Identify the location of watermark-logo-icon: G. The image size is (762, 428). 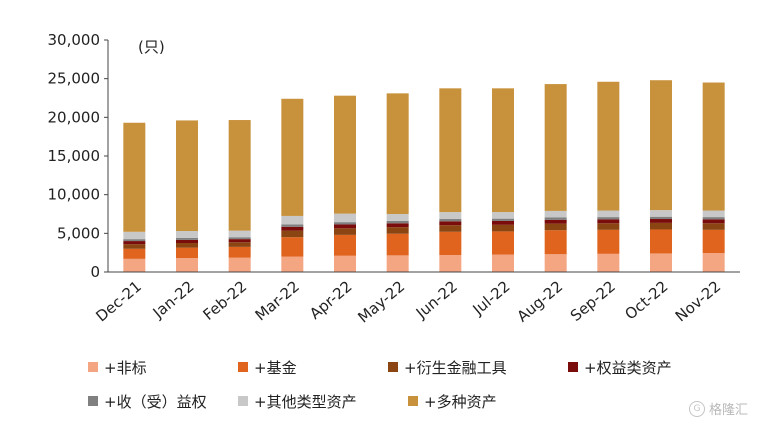
(696, 408).